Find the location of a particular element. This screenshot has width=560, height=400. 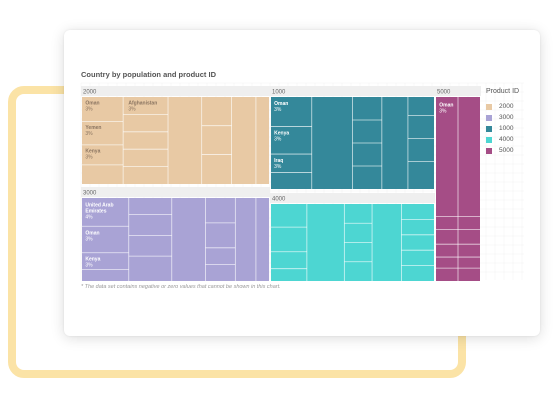

legend-label: 1000 is located at coordinates (506, 128).